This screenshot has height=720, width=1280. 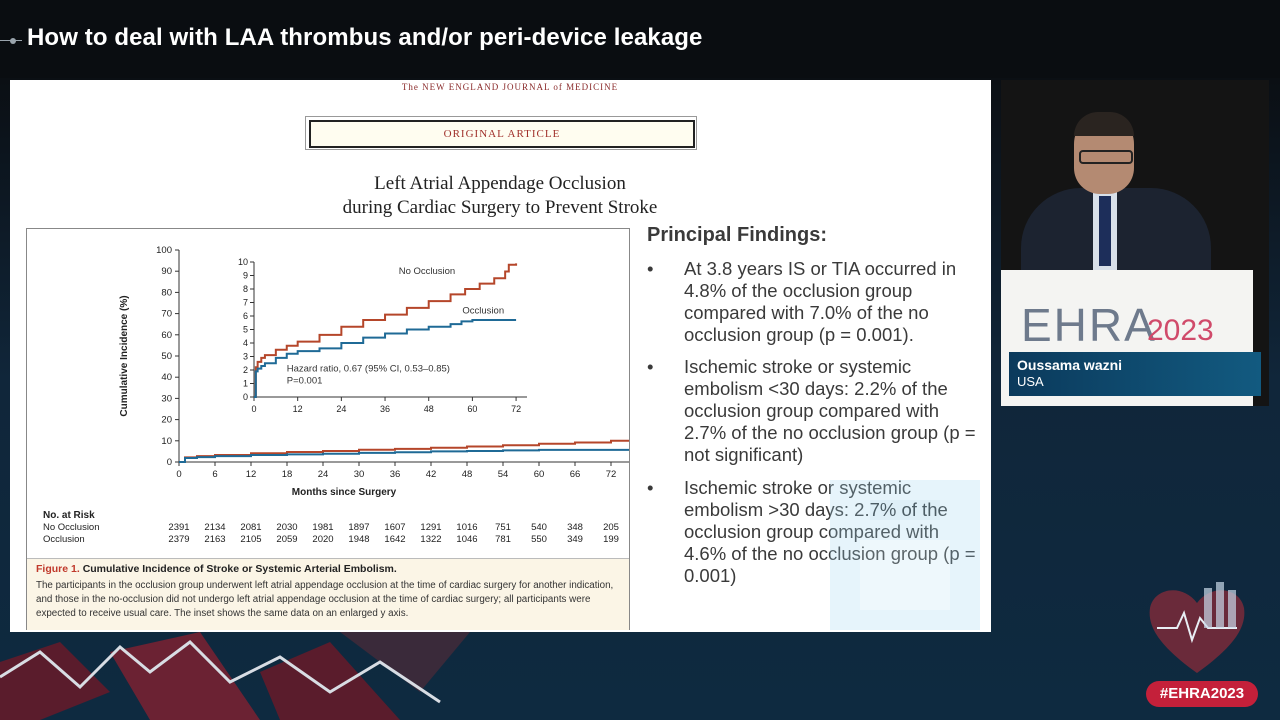 I want to click on podium: EHRA 2023 Oussama wazni USA, so click(x=1131, y=338).